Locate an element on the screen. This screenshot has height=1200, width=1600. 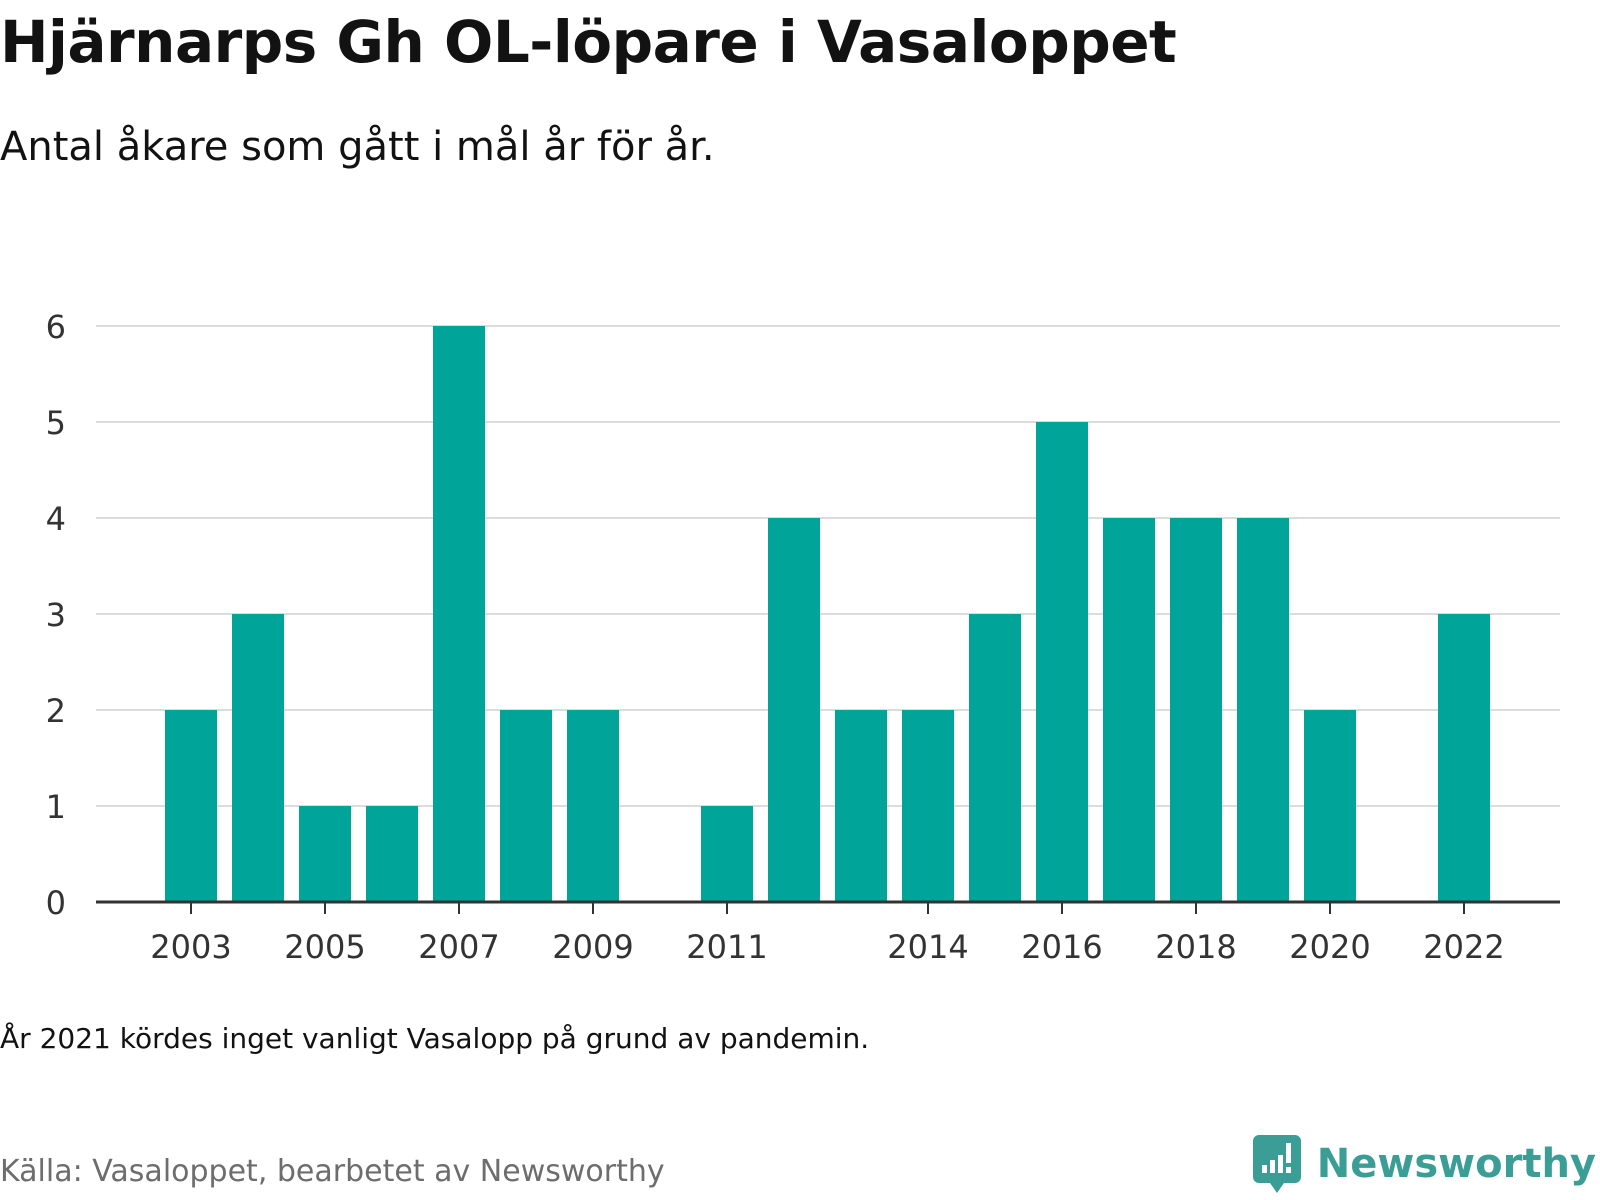
x-axis-ticks: 2003 2005 2007 2009 2011 2014 2016 2018 2020 2022 is located at coordinates (827, 934).